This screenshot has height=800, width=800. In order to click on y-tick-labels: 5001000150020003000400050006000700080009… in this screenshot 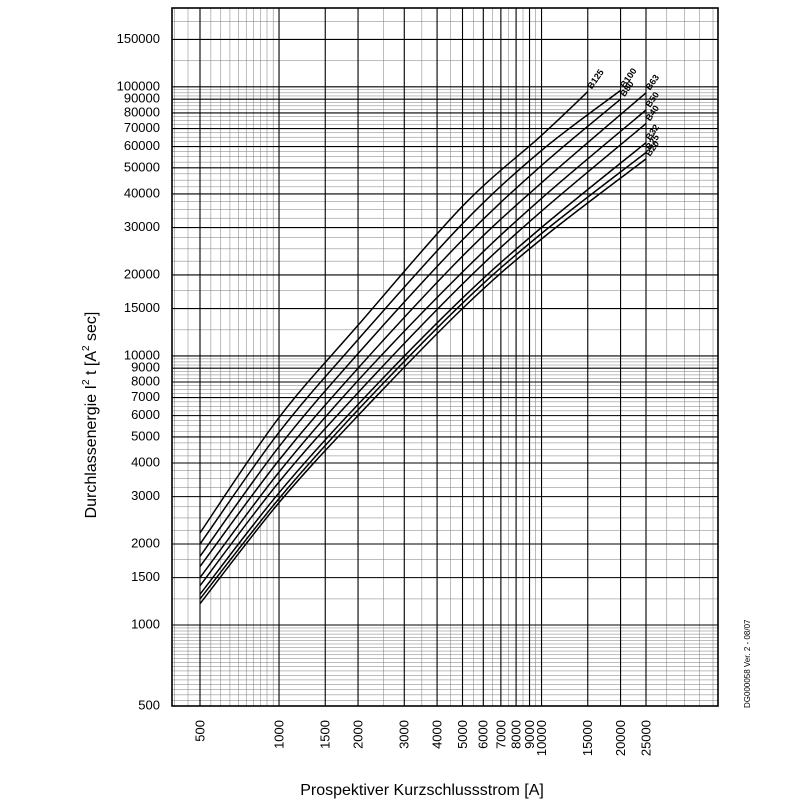, I will do `click(138, 372)`.